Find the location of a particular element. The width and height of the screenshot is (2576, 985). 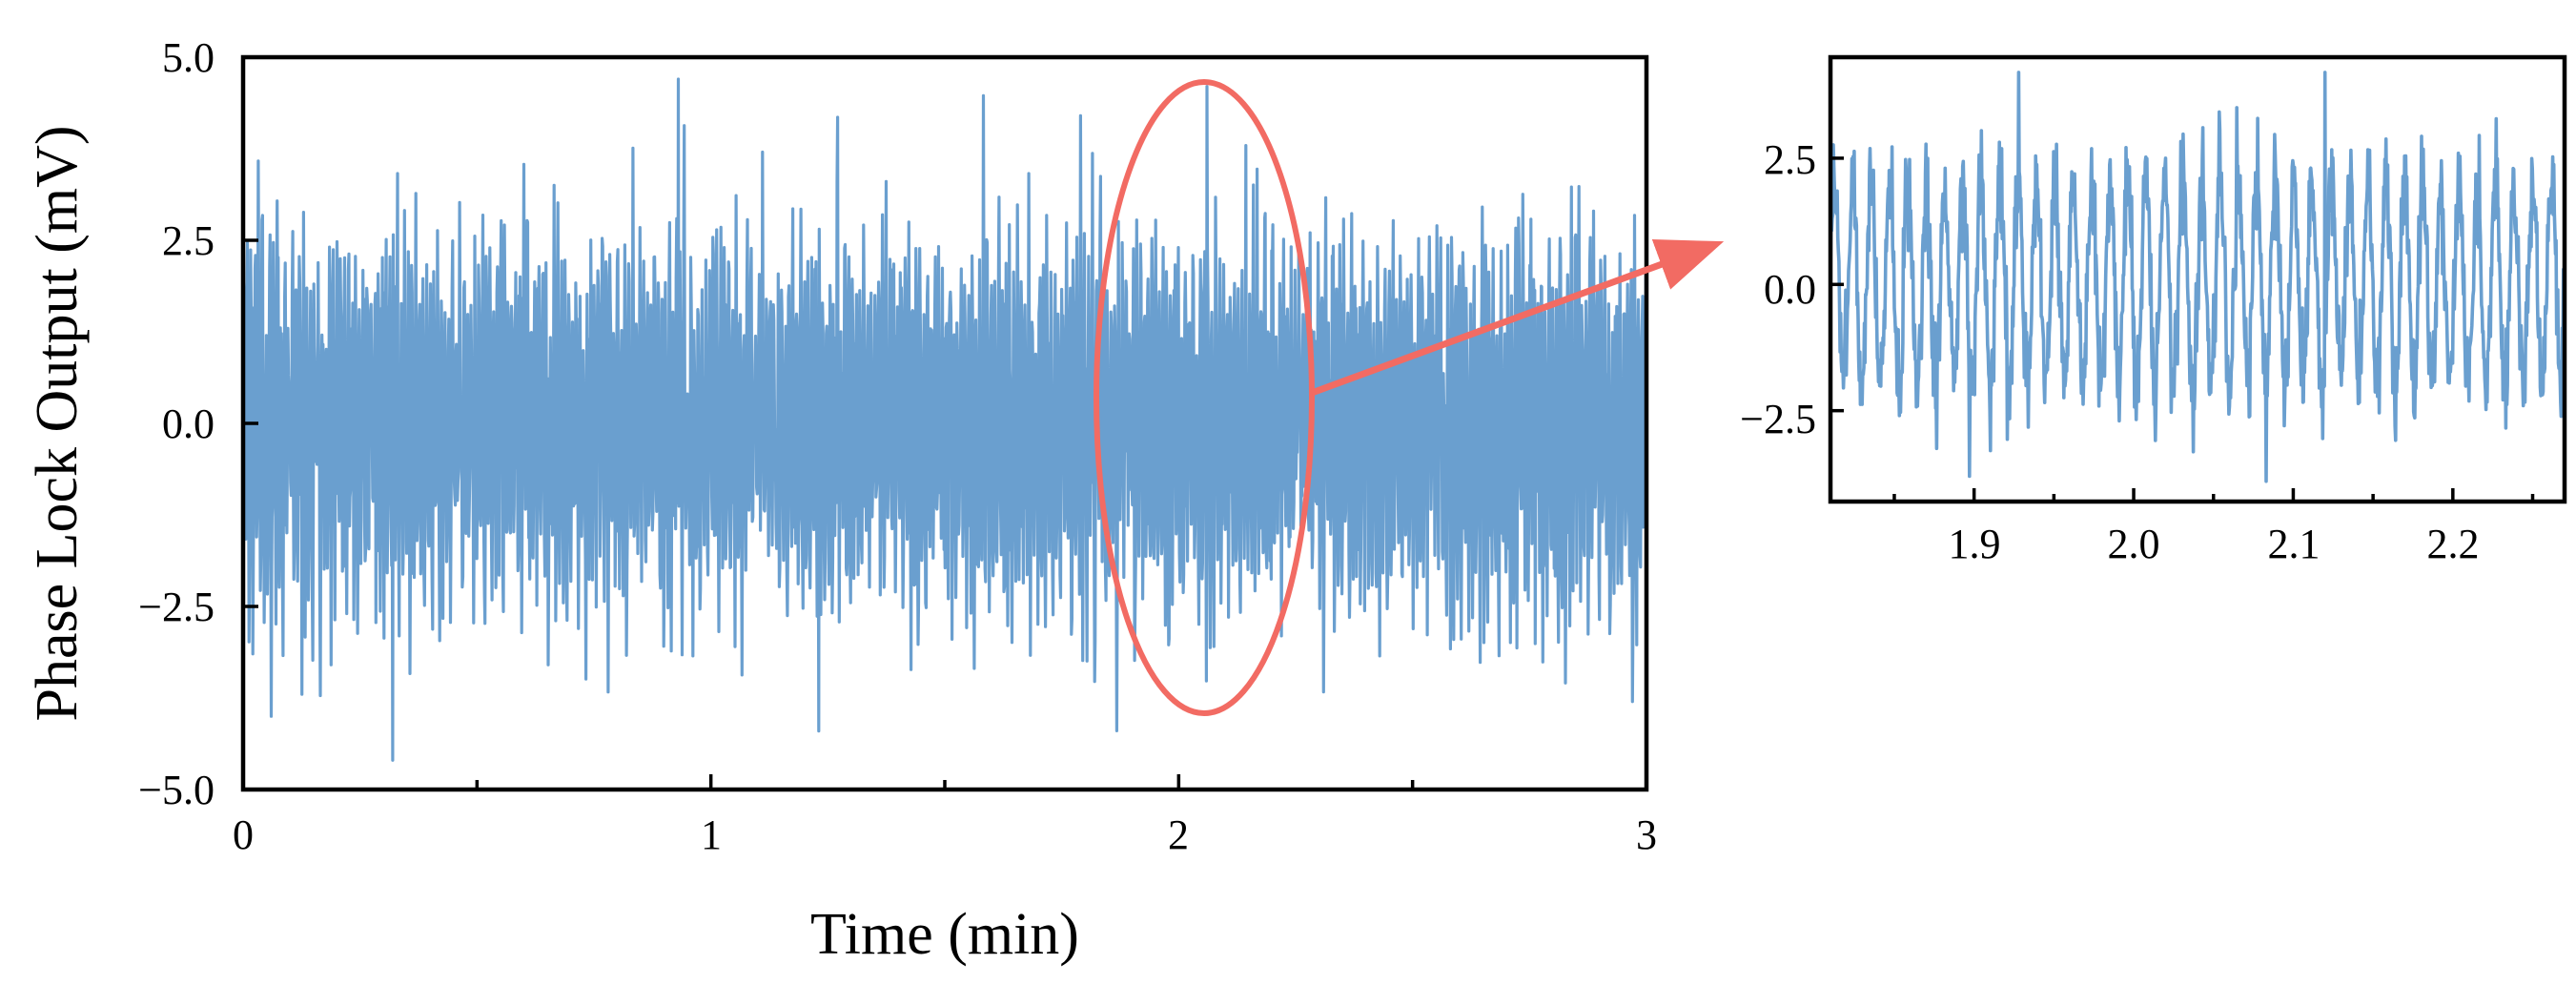

main-xtick-label-0: 0 is located at coordinates (244, 834).